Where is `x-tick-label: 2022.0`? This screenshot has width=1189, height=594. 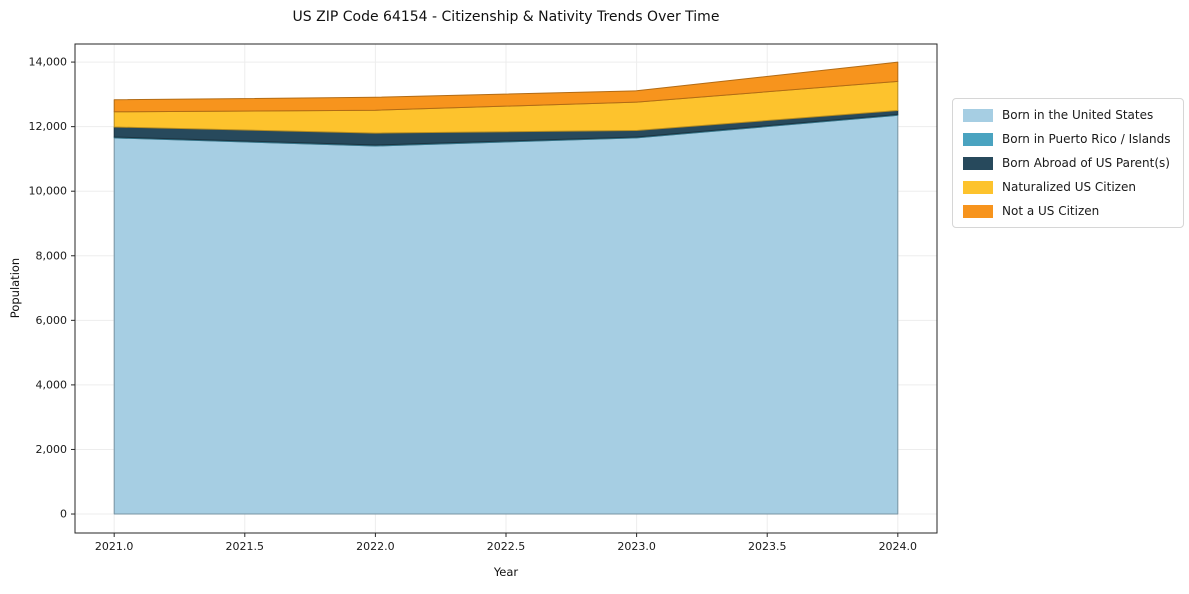 x-tick-label: 2022.0 is located at coordinates (375, 546).